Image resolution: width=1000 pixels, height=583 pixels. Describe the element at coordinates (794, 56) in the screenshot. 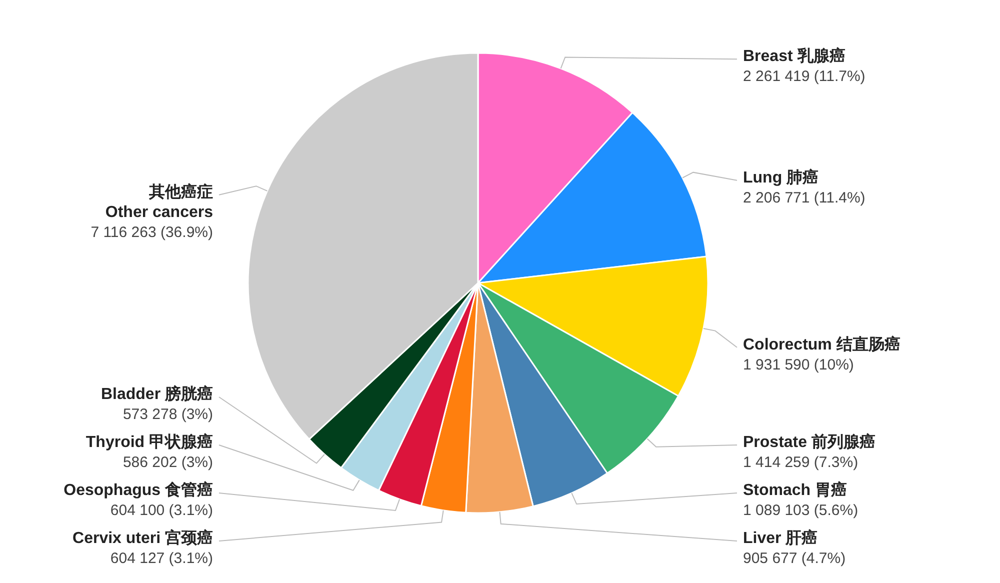

I see `slice-label: Breast 乳腺癌` at that location.